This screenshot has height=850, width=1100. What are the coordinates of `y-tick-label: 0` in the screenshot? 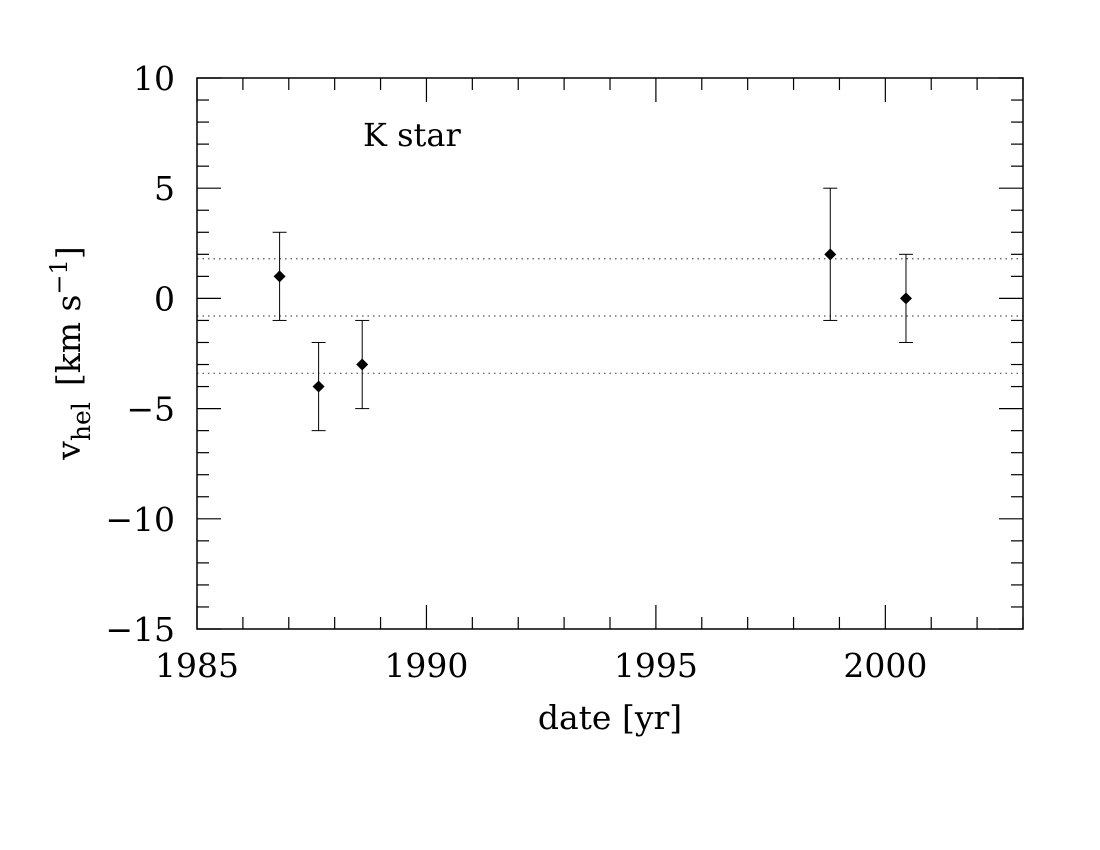 It's located at (164, 298).